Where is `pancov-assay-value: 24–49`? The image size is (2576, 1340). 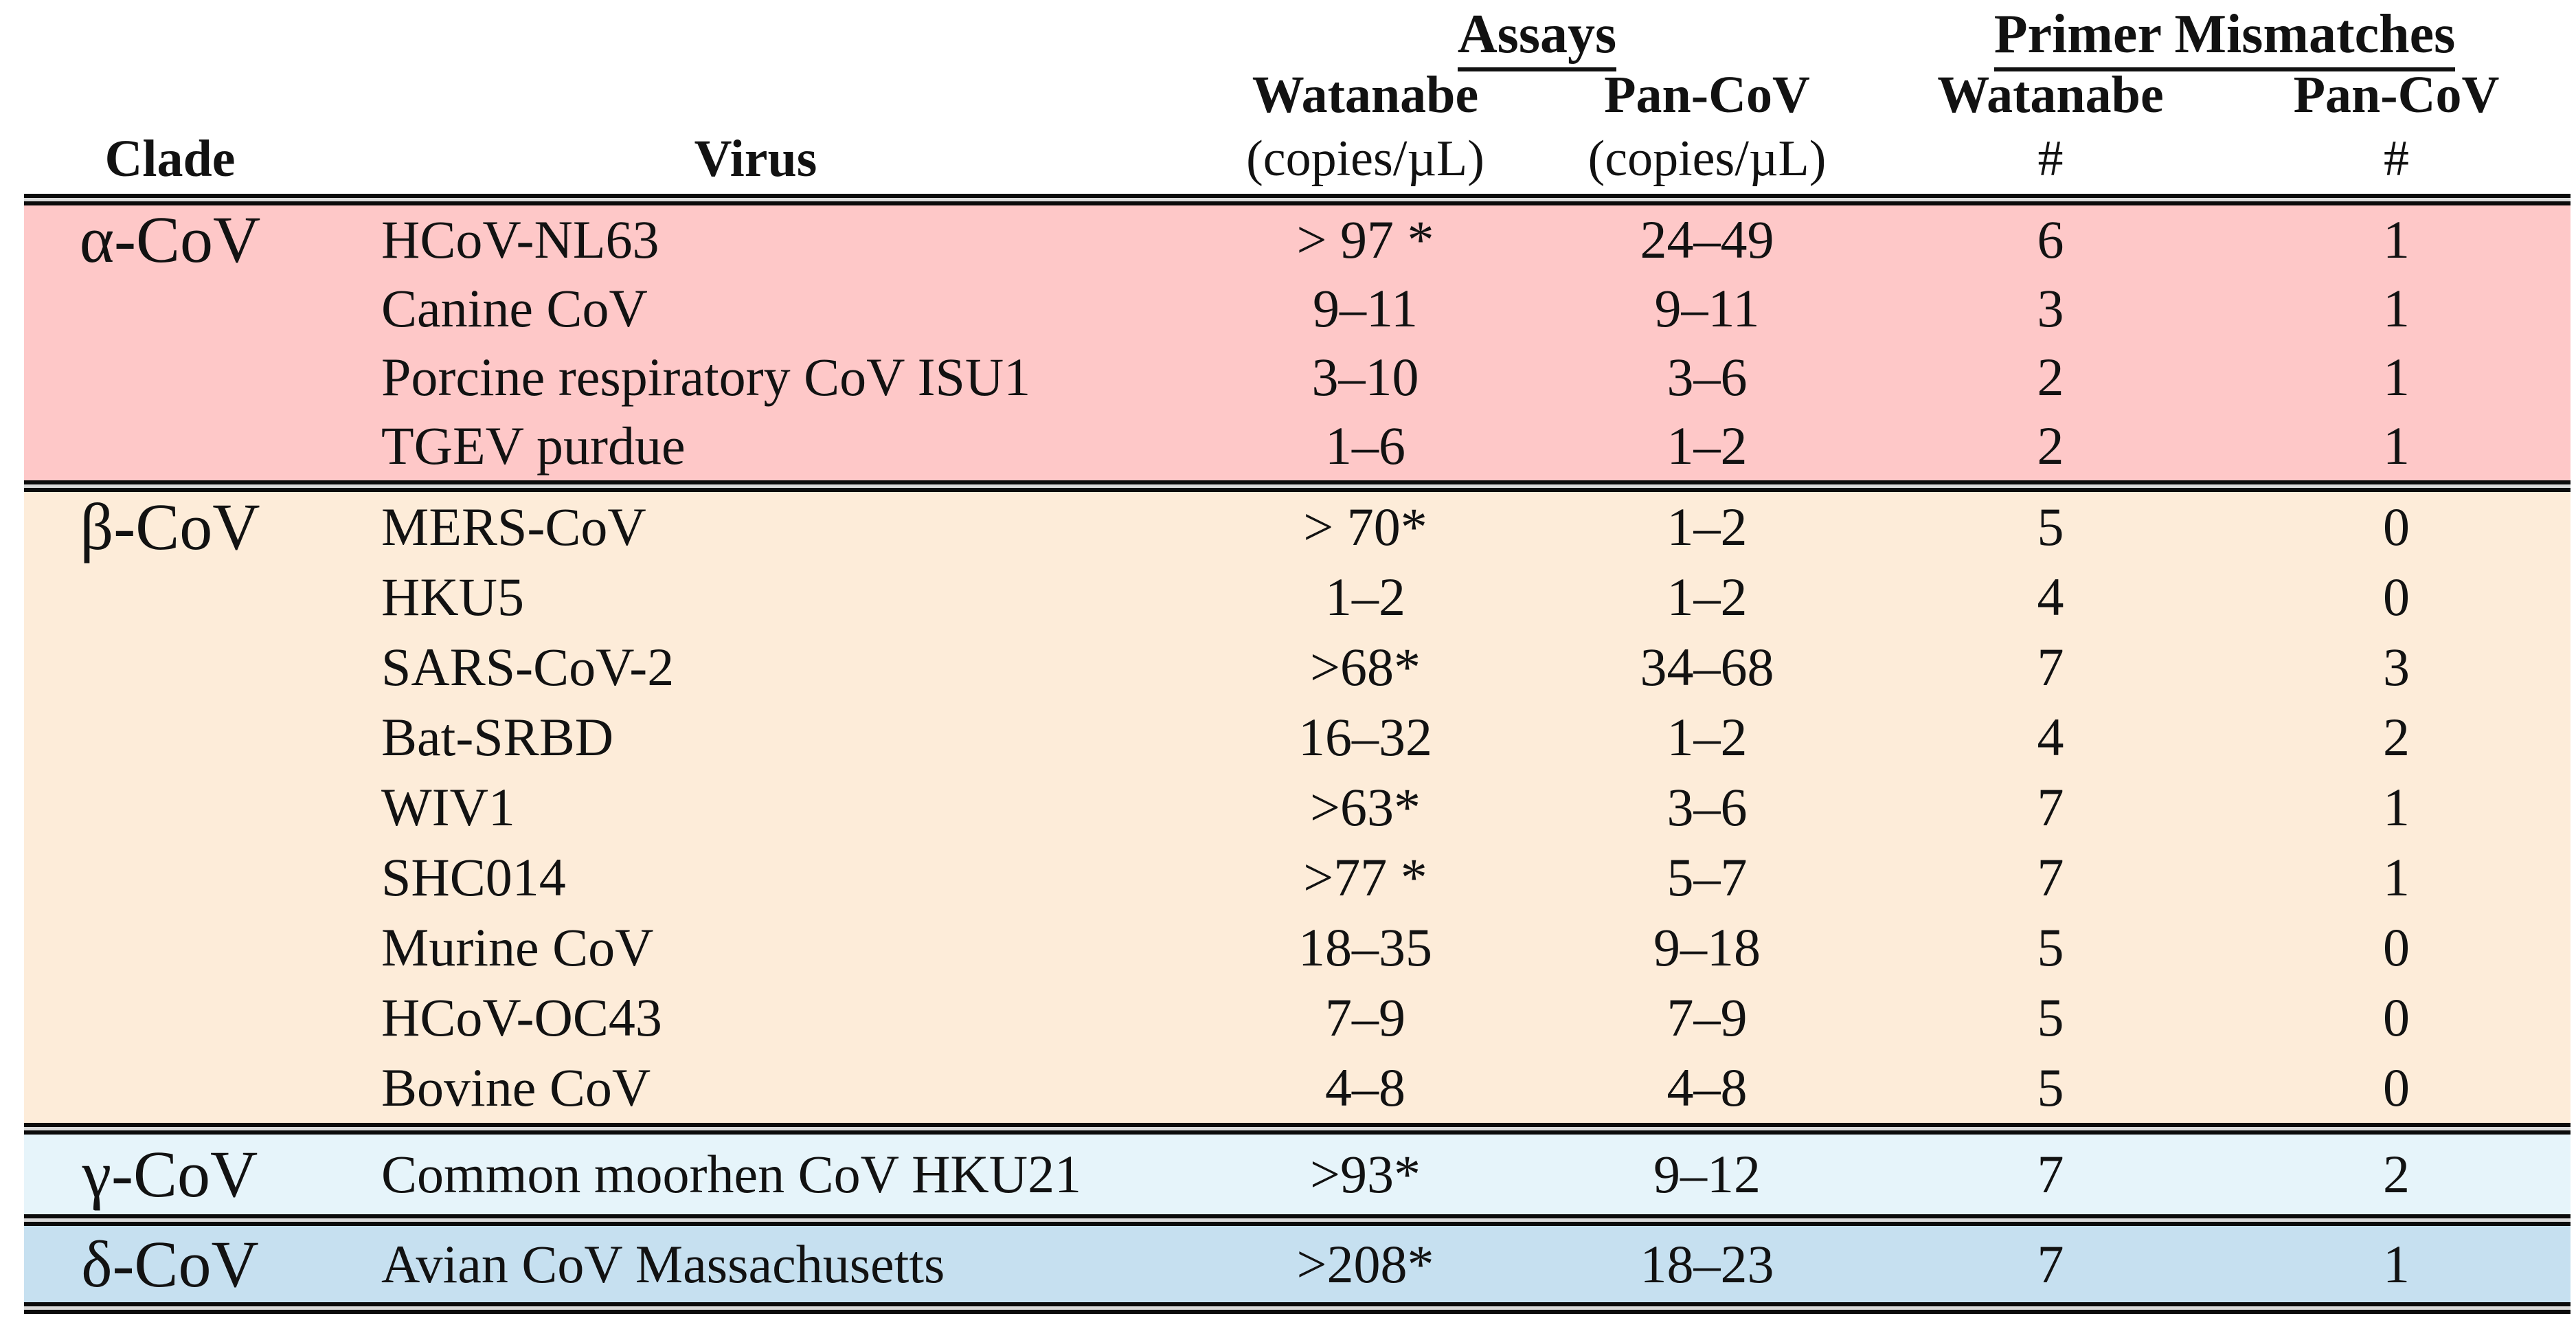
pancov-assay-value: 24–49 is located at coordinates (1707, 240).